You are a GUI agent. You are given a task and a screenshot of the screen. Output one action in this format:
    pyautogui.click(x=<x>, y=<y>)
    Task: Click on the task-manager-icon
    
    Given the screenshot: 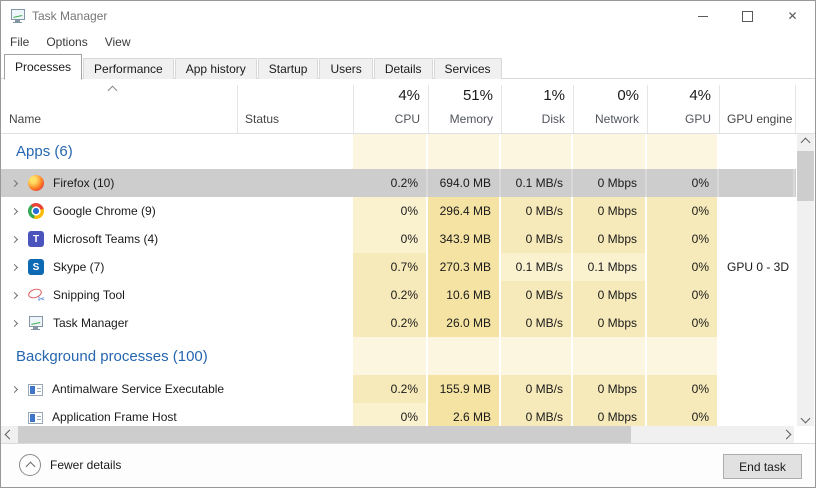 What is the action you would take?
    pyautogui.click(x=36, y=323)
    